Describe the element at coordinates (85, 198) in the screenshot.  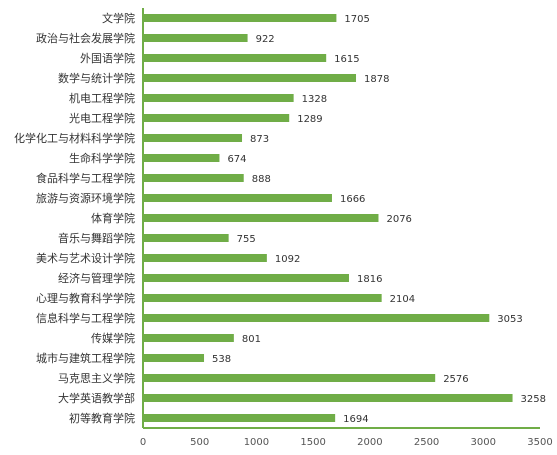
I see `category-label: 旅游与资源环境学院` at that location.